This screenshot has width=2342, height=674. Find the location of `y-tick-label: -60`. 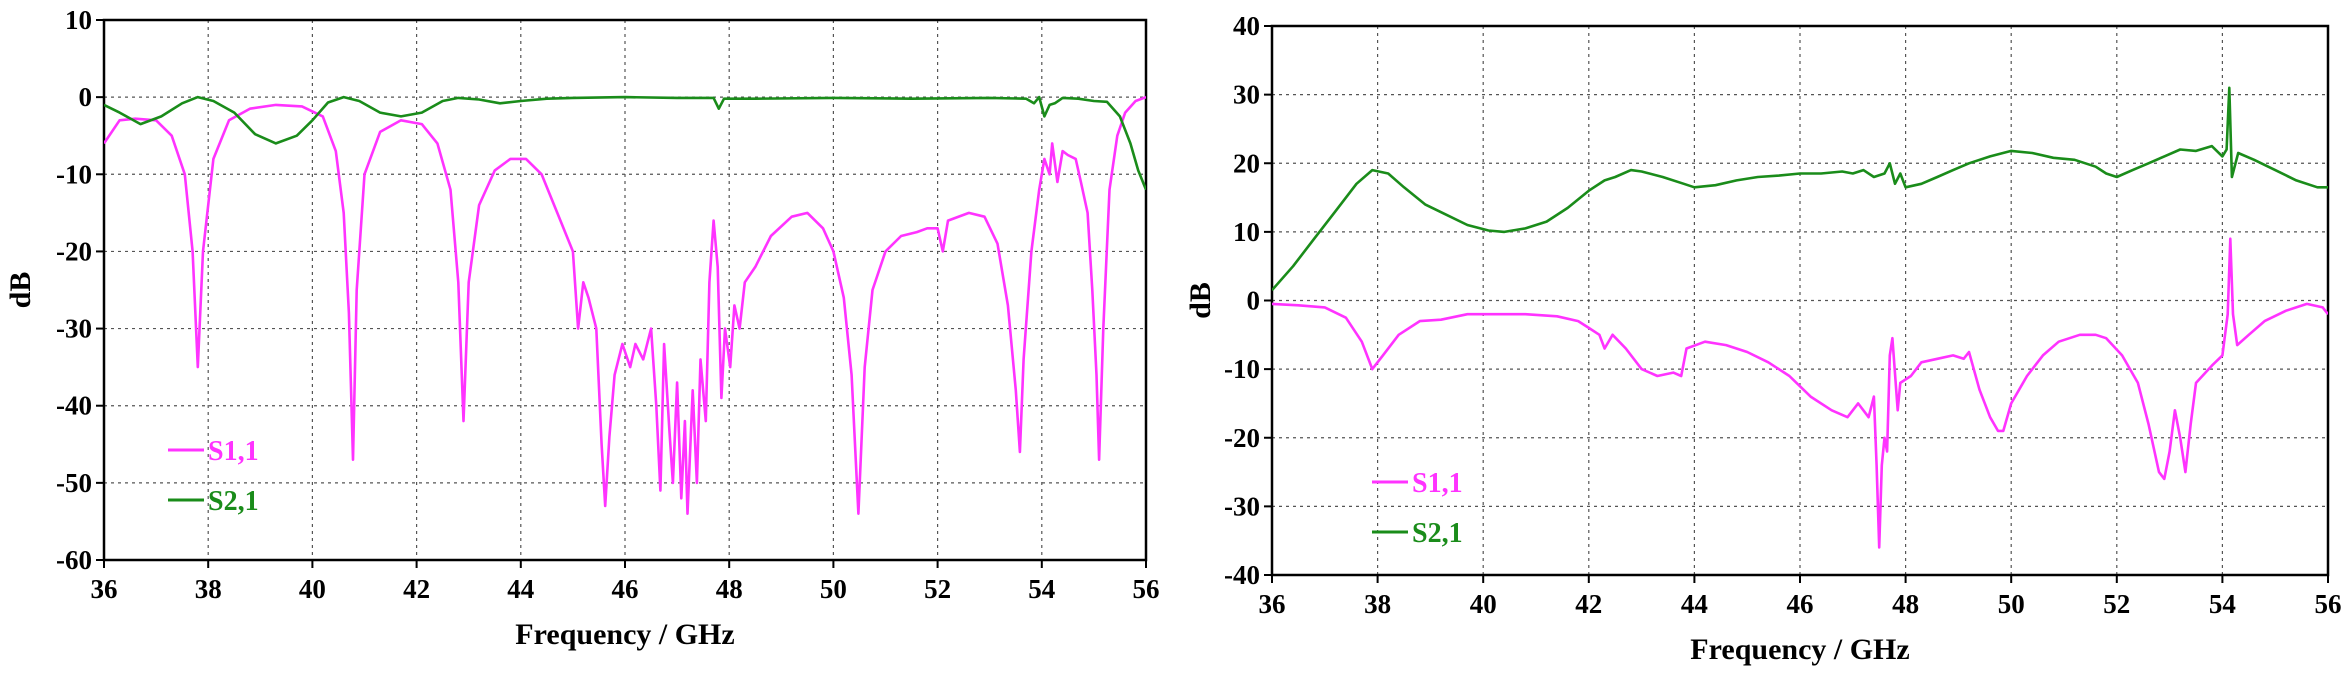

y-tick-label: -60 is located at coordinates (74, 560).